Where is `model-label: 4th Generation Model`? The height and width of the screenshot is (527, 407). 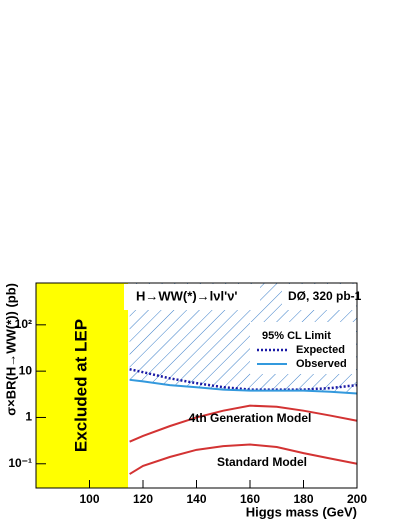 model-label: 4th Generation Model is located at coordinates (250, 418).